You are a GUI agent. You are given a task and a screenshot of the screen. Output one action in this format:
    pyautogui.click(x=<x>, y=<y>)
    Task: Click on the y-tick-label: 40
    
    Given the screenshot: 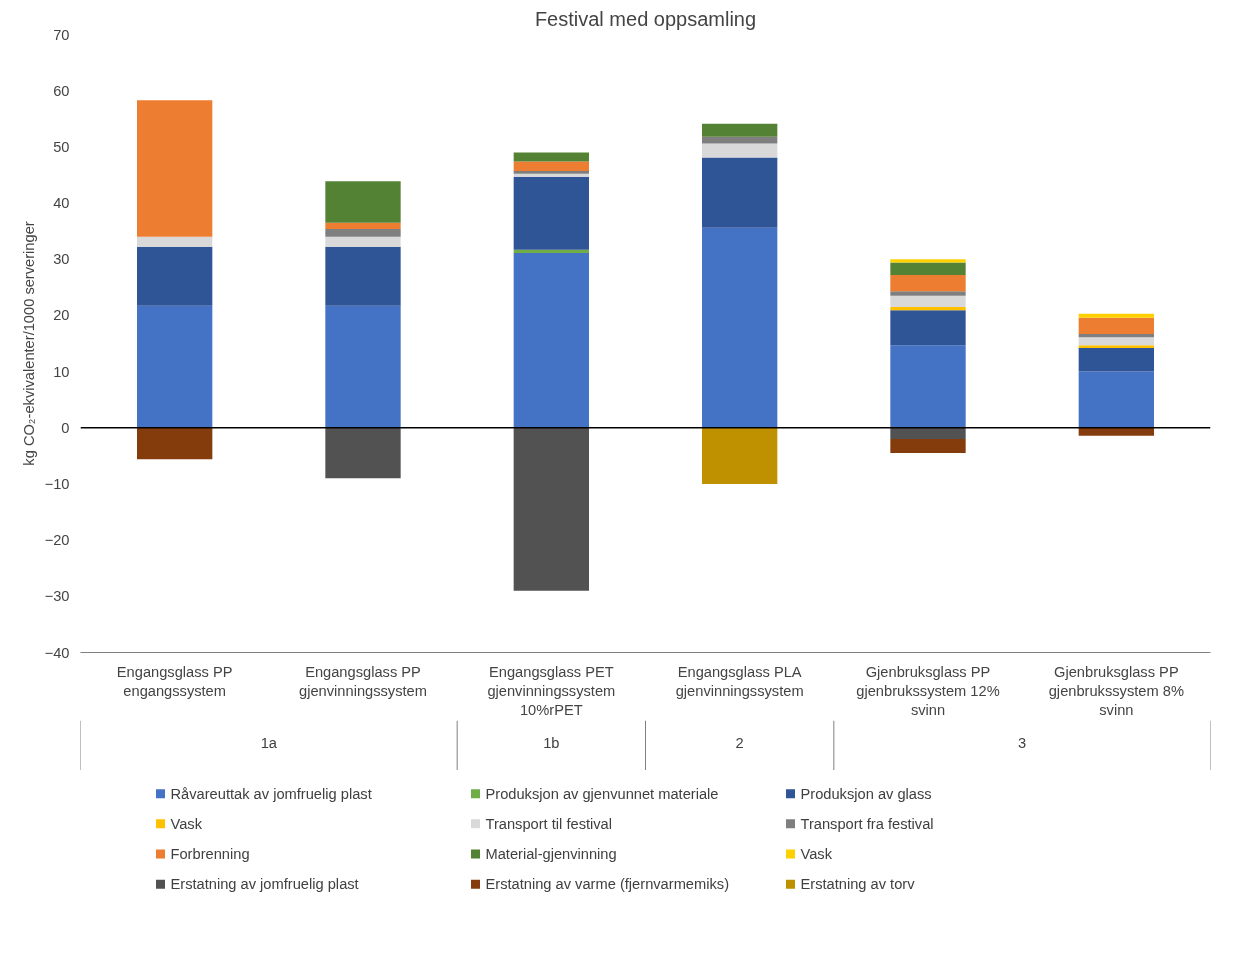 What is the action you would take?
    pyautogui.click(x=61, y=203)
    